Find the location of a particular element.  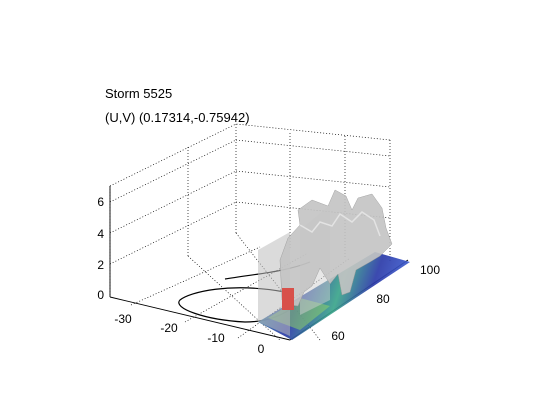

x-tick-label: -30 is located at coordinates (123, 319).